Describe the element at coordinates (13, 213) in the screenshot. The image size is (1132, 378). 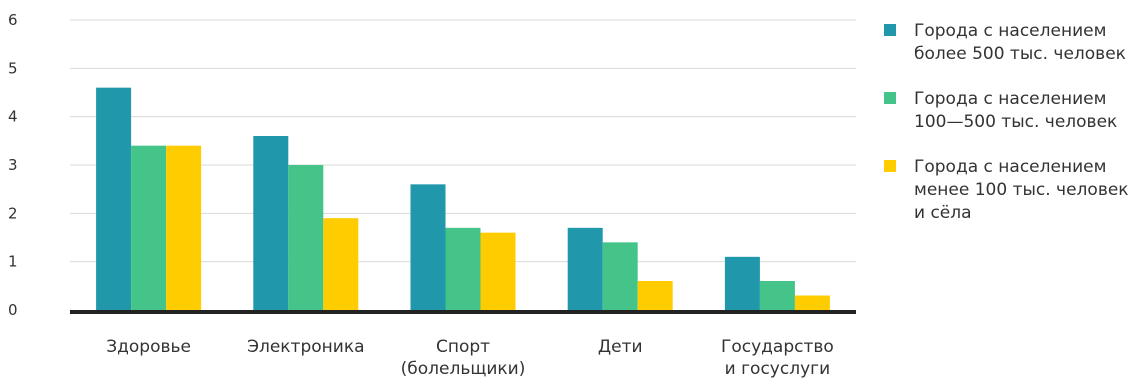
I see `y-tick-label: 2` at that location.